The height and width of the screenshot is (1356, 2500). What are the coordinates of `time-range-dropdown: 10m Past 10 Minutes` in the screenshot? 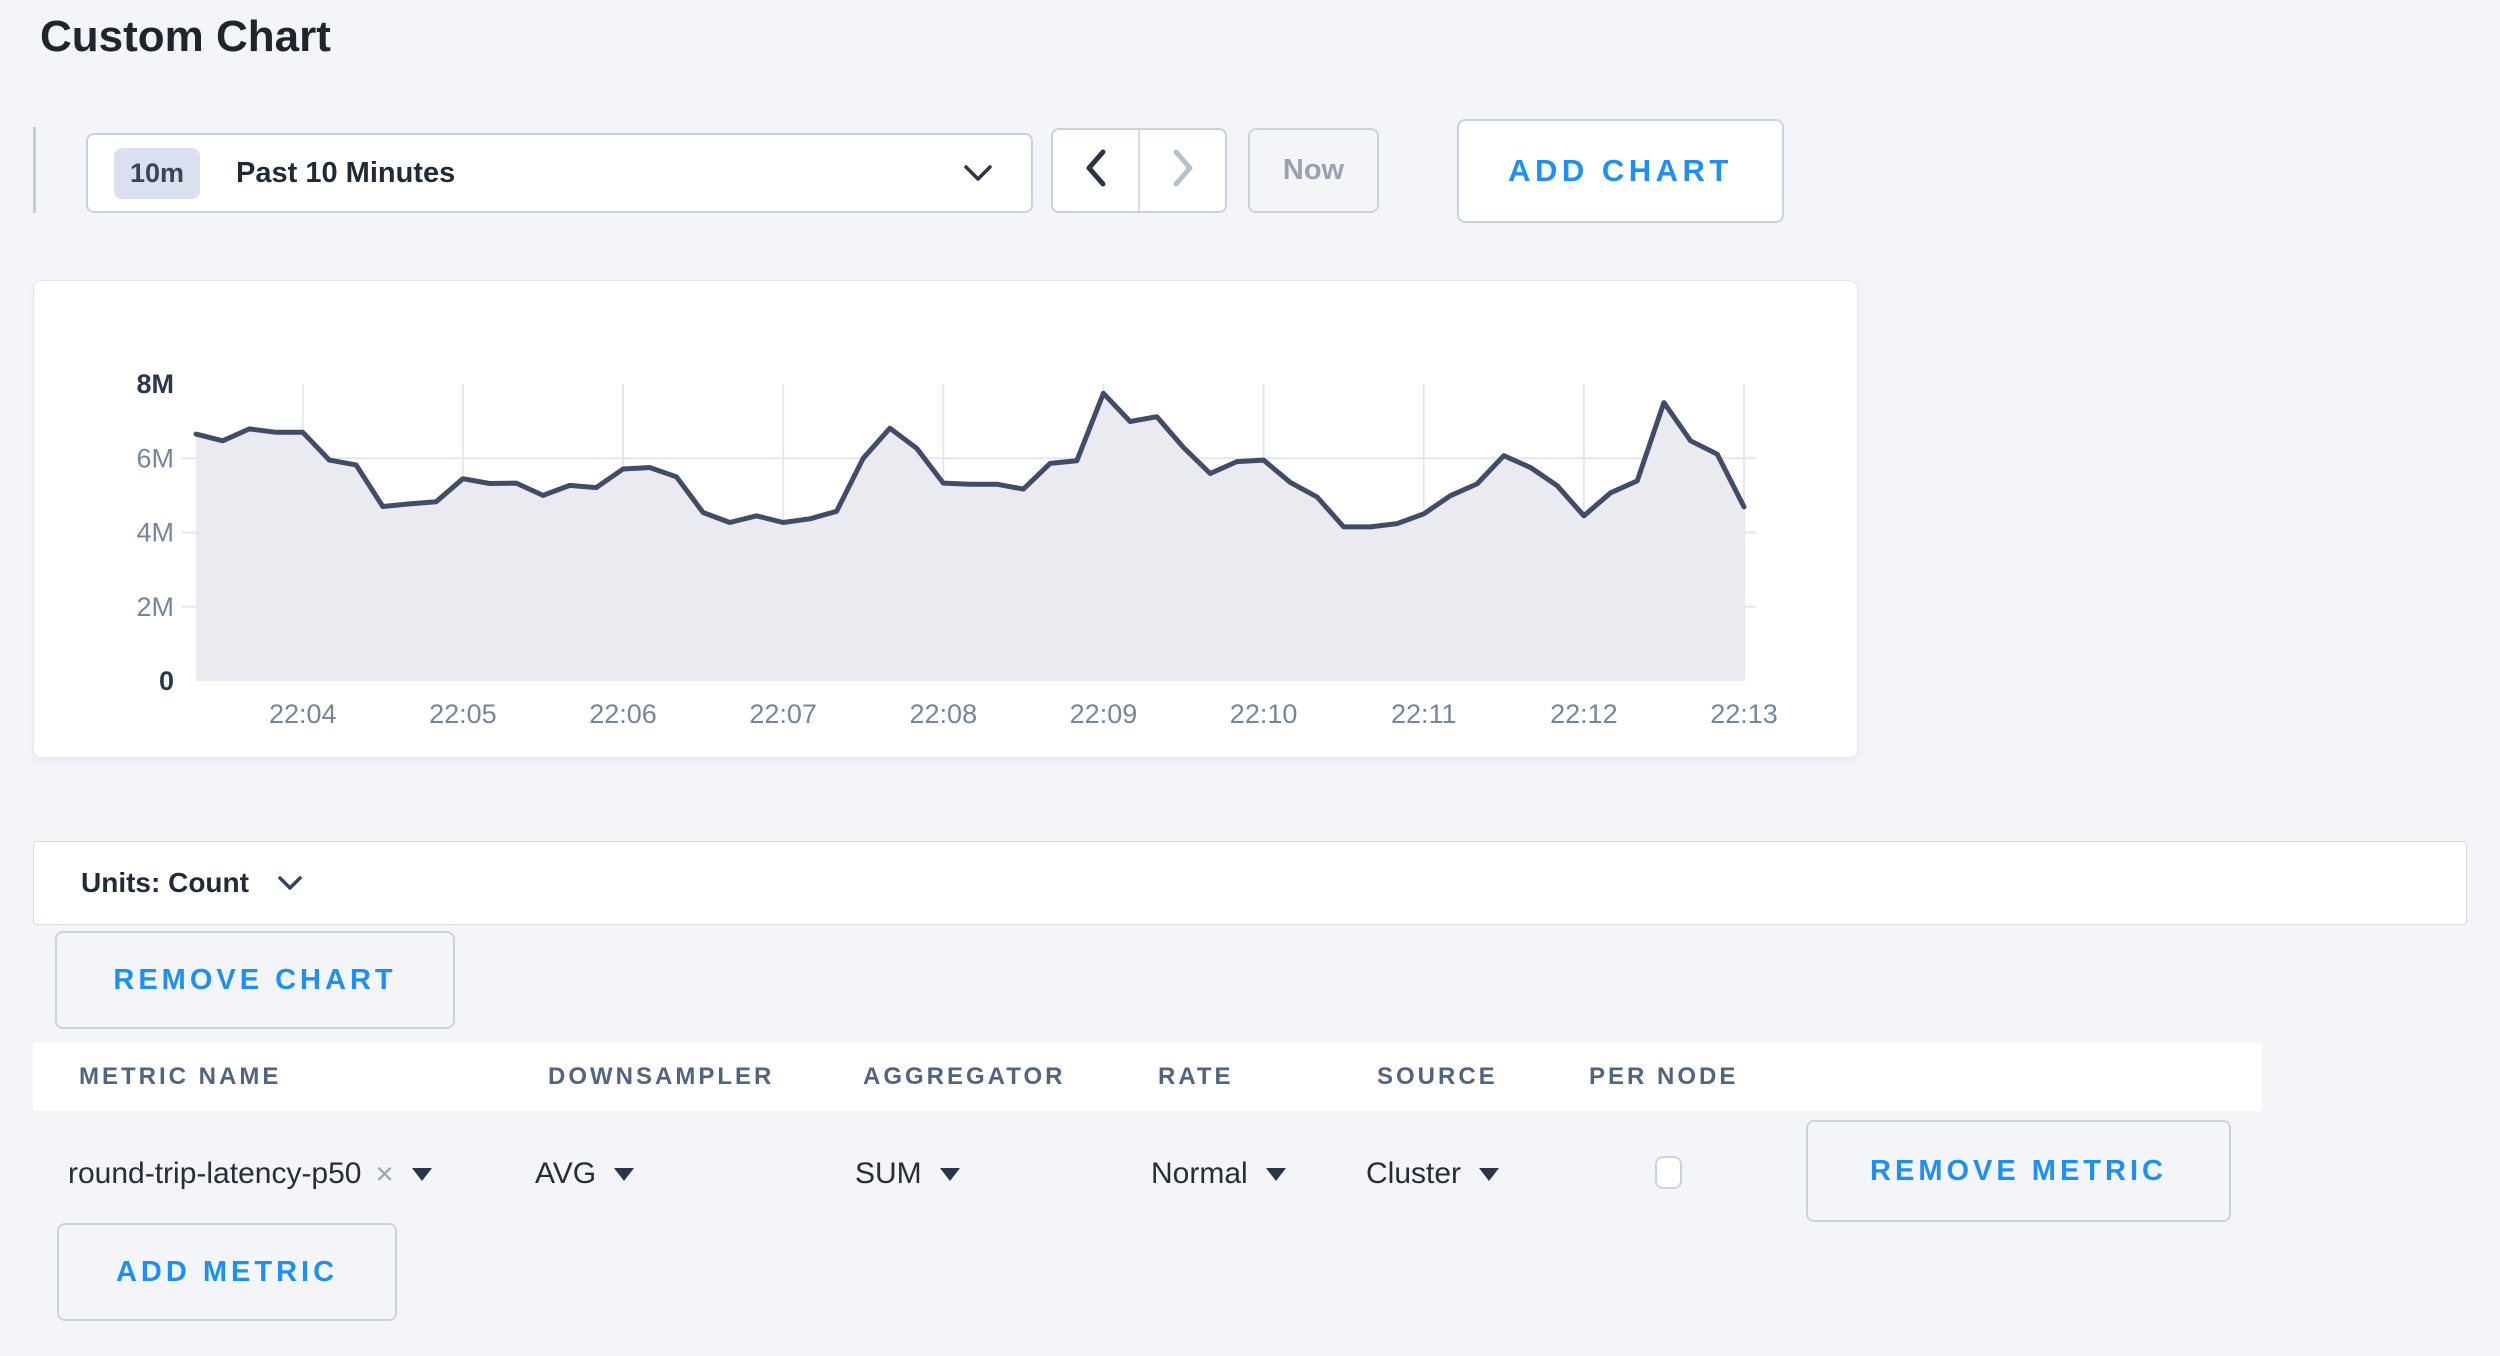 It's located at (559, 173).